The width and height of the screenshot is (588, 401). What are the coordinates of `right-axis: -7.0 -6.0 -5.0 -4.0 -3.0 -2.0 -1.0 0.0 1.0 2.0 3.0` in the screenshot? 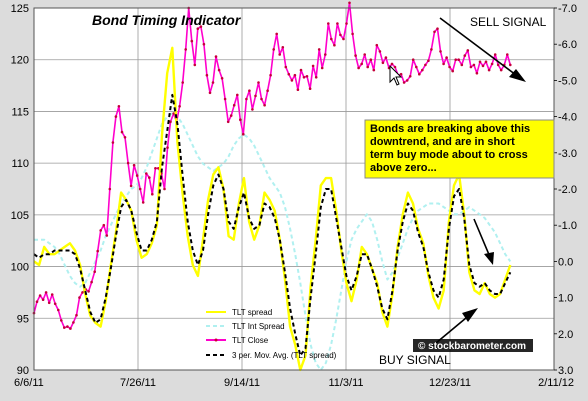 It's located at (565, 190).